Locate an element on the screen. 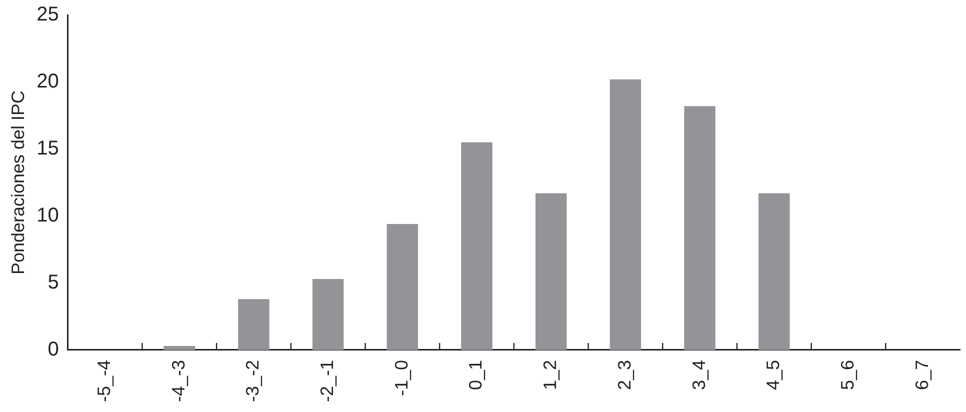 This screenshot has height=412, width=966. y-tick-label: 10 is located at coordinates (47, 215).